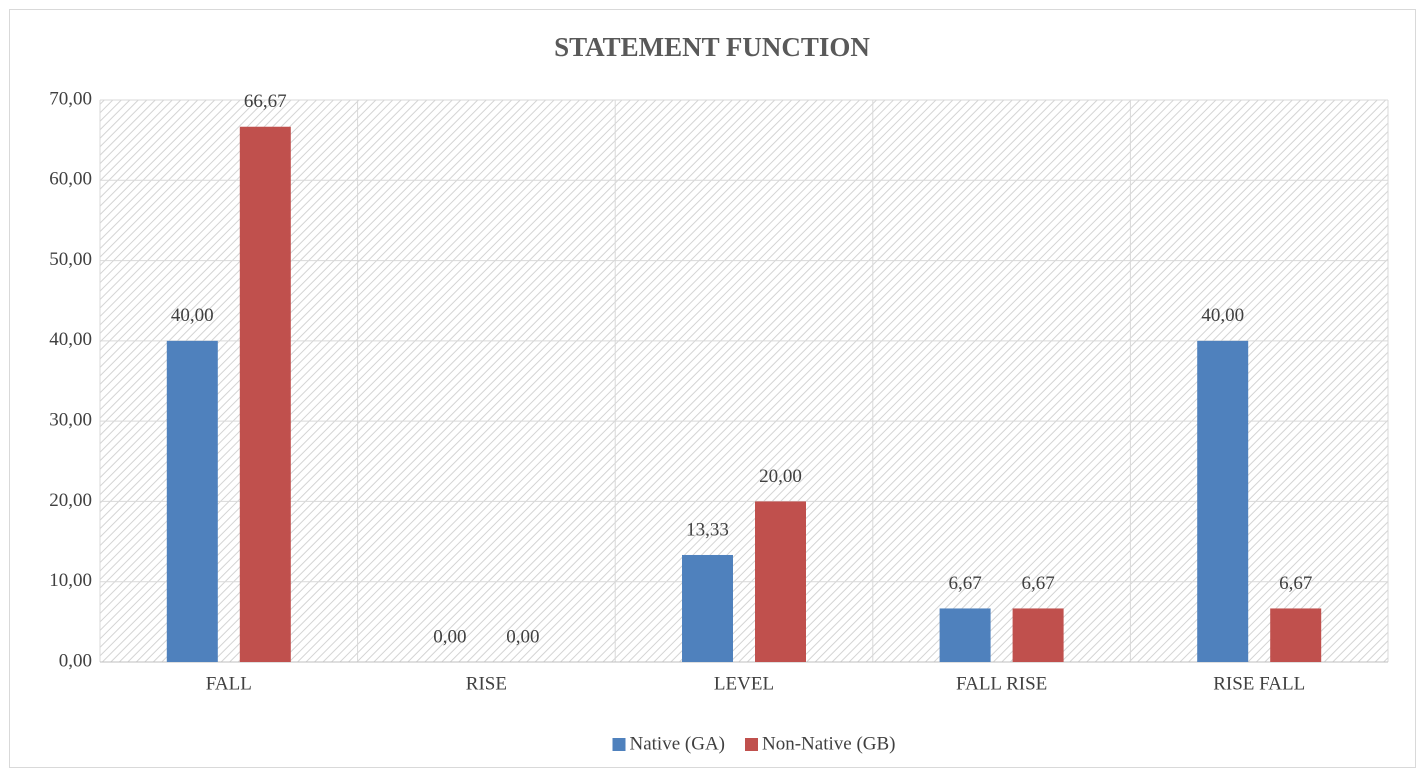  Describe the element at coordinates (265, 101) in the screenshot. I see `data-label: 66,67` at that location.